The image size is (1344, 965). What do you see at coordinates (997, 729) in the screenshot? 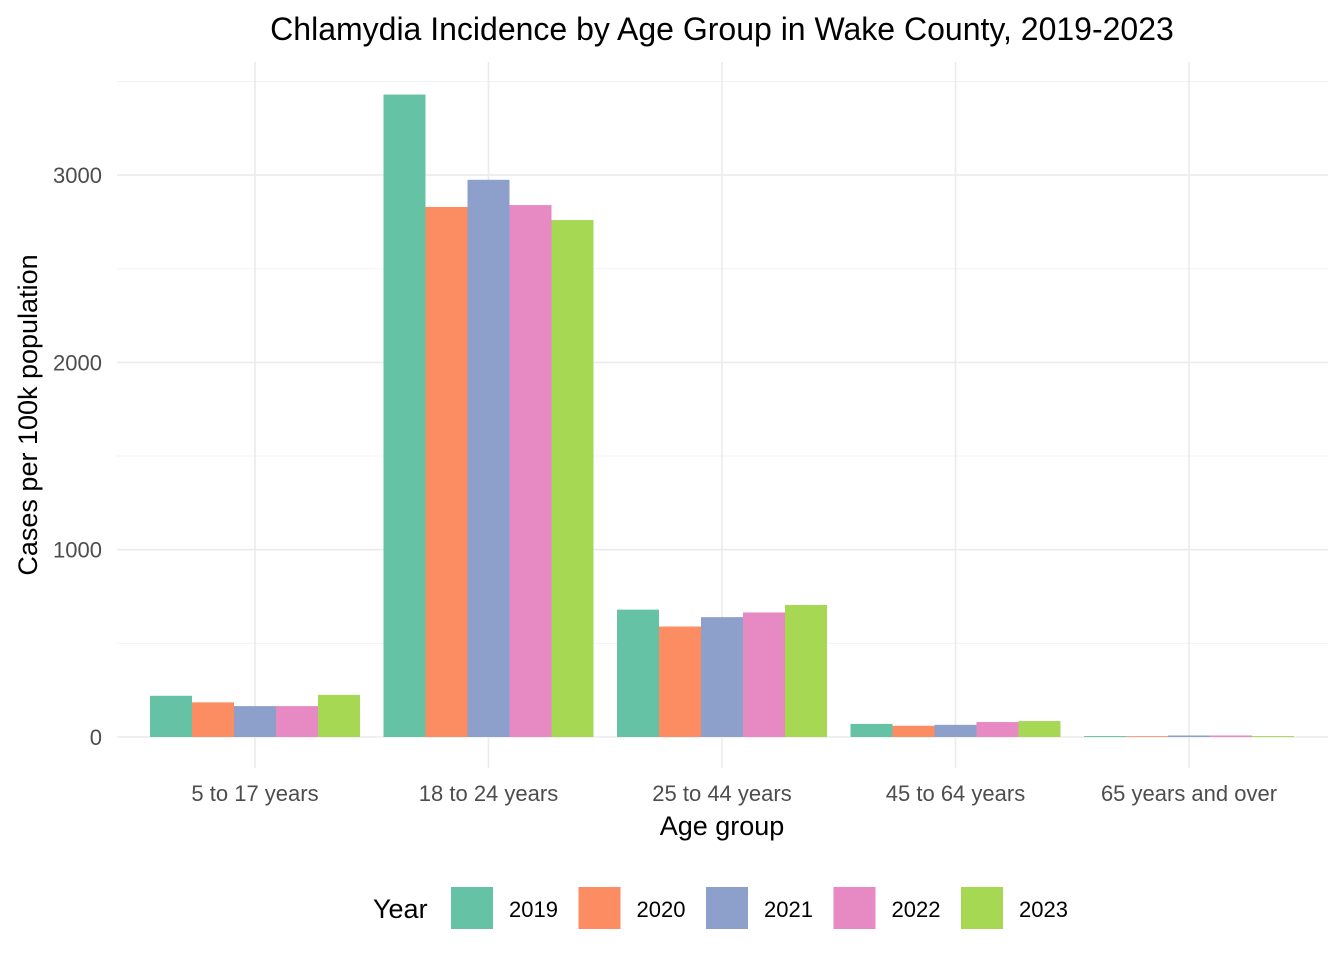
I see `bar-2022-45-to-64-years` at bounding box center [997, 729].